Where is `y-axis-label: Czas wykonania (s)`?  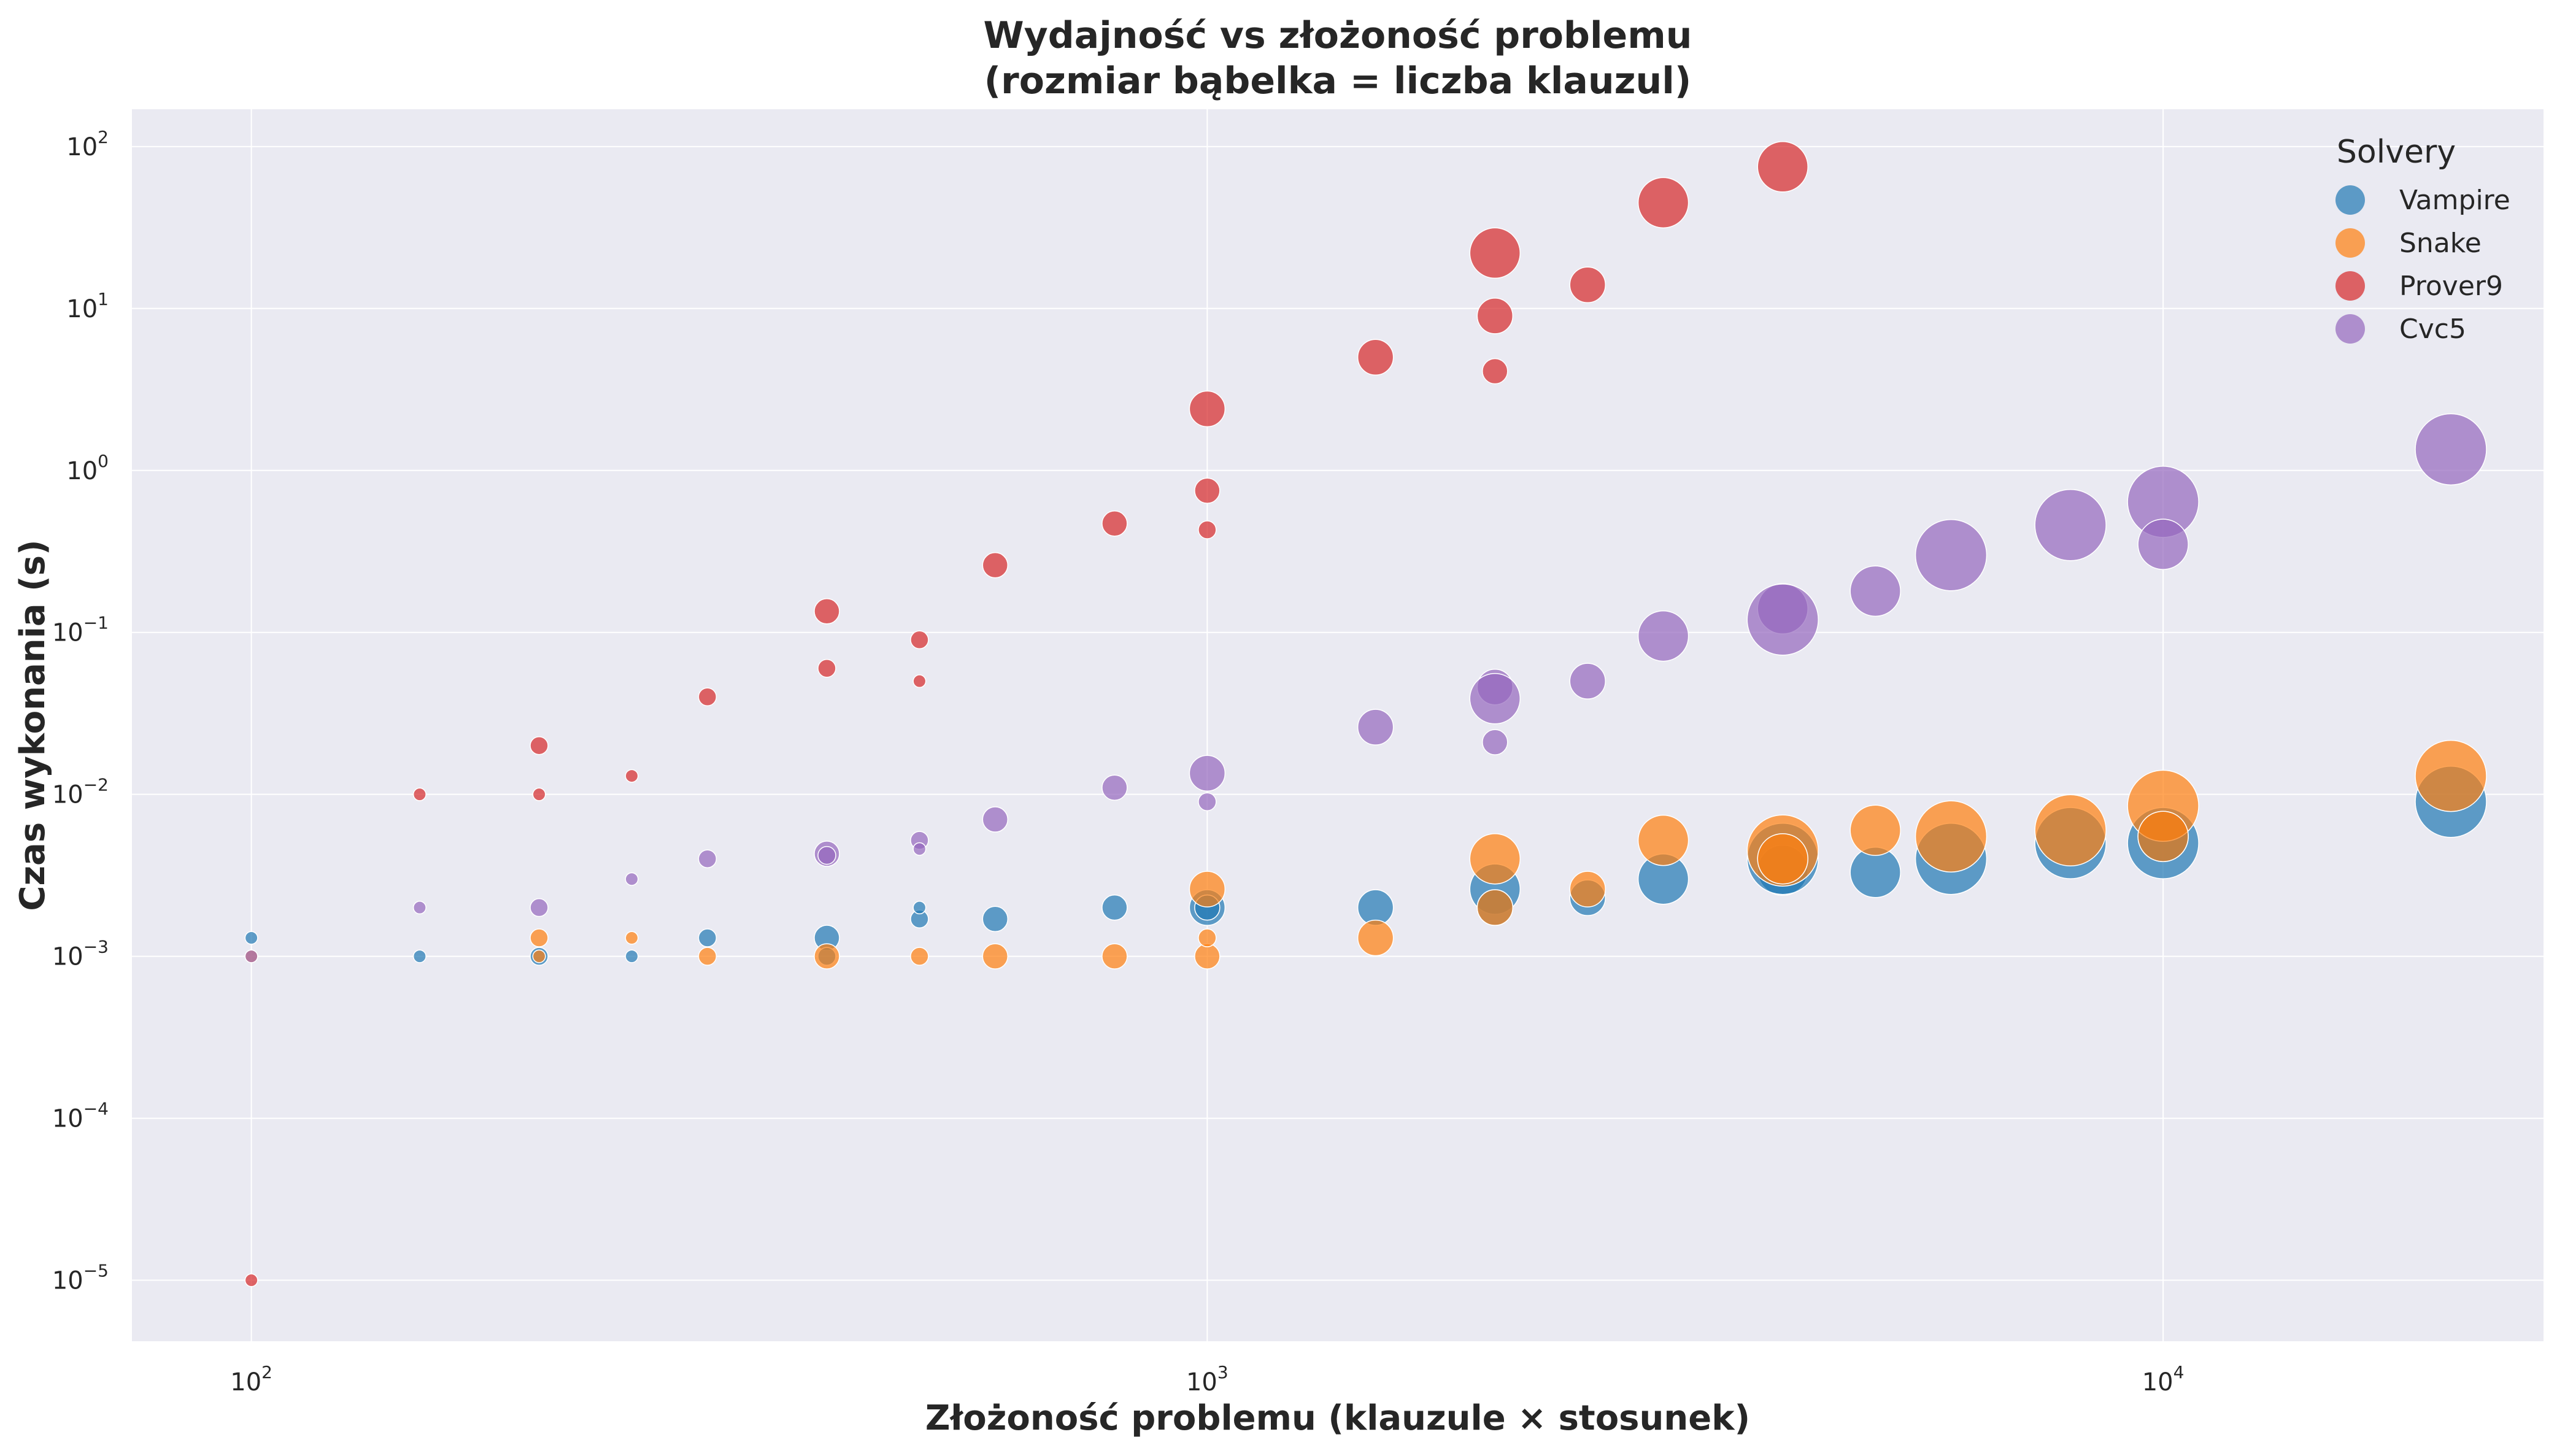 y-axis-label: Czas wykonania (s) is located at coordinates (33, 725).